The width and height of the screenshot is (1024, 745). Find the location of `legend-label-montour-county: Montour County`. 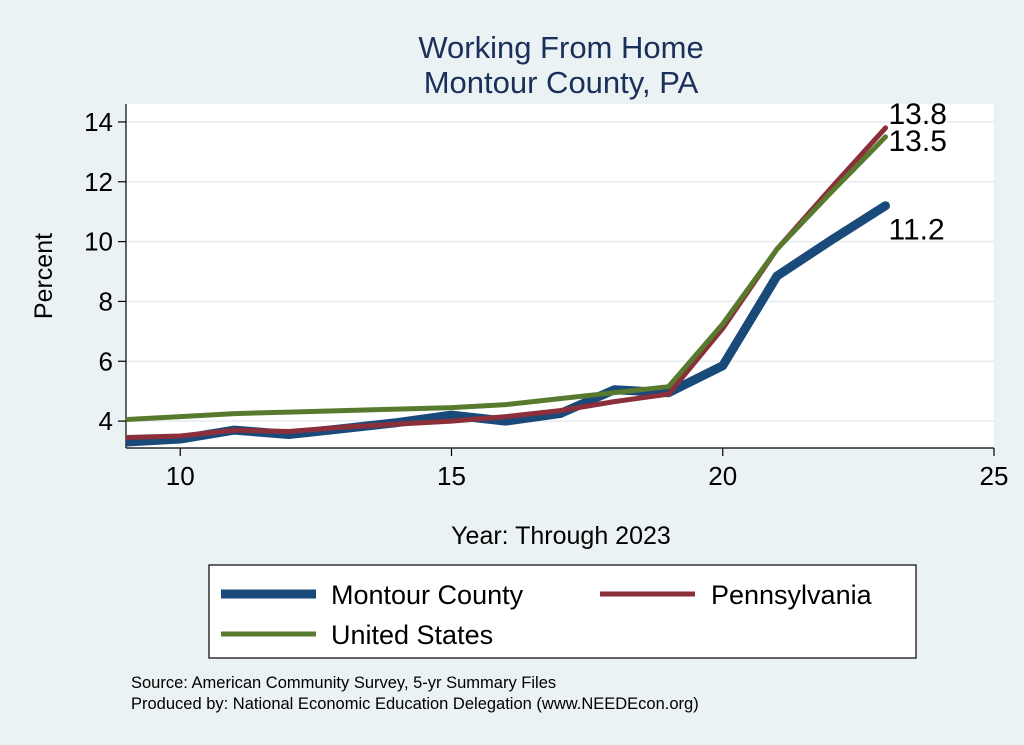

legend-label-montour-county: Montour County is located at coordinates (427, 595).